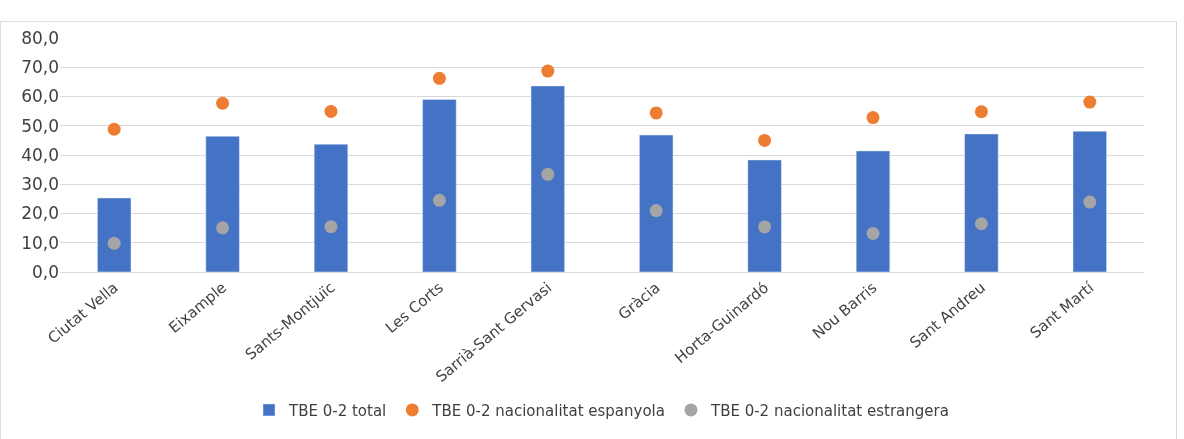 The width and height of the screenshot is (1184, 439). I want to click on y-tick-label: 80,0, so click(40, 37).